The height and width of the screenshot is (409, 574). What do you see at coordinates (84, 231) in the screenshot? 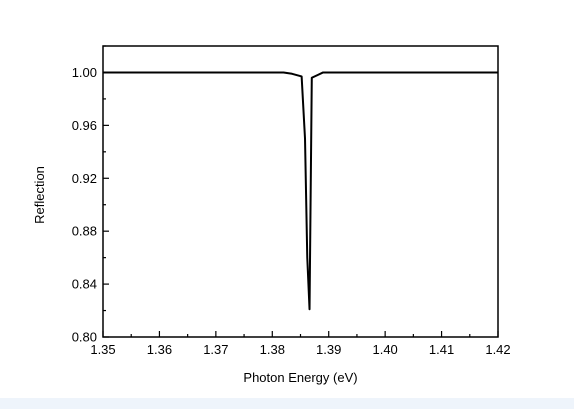
I see `y-tick-label: 0.88` at bounding box center [84, 231].